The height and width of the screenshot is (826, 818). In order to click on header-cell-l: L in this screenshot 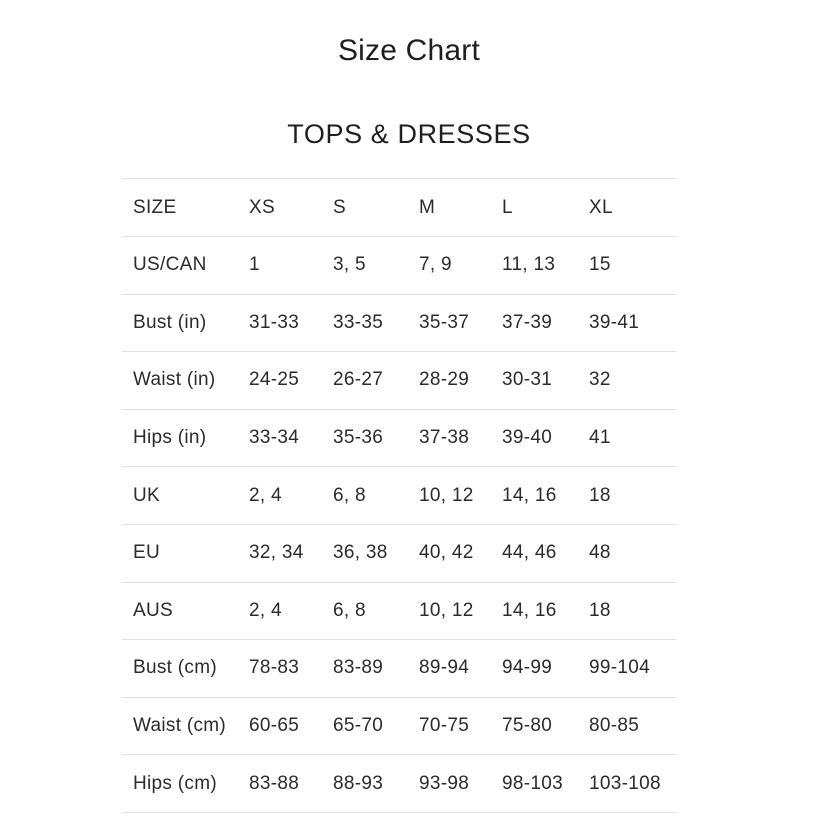, I will do `click(534, 207)`.